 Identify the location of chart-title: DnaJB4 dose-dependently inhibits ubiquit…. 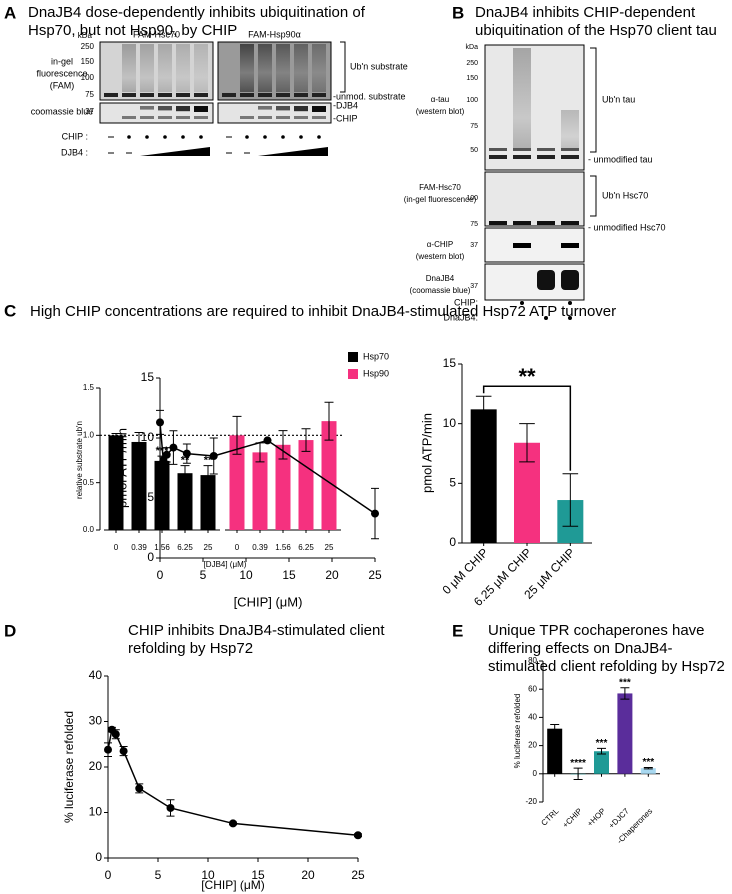
(196, 21).